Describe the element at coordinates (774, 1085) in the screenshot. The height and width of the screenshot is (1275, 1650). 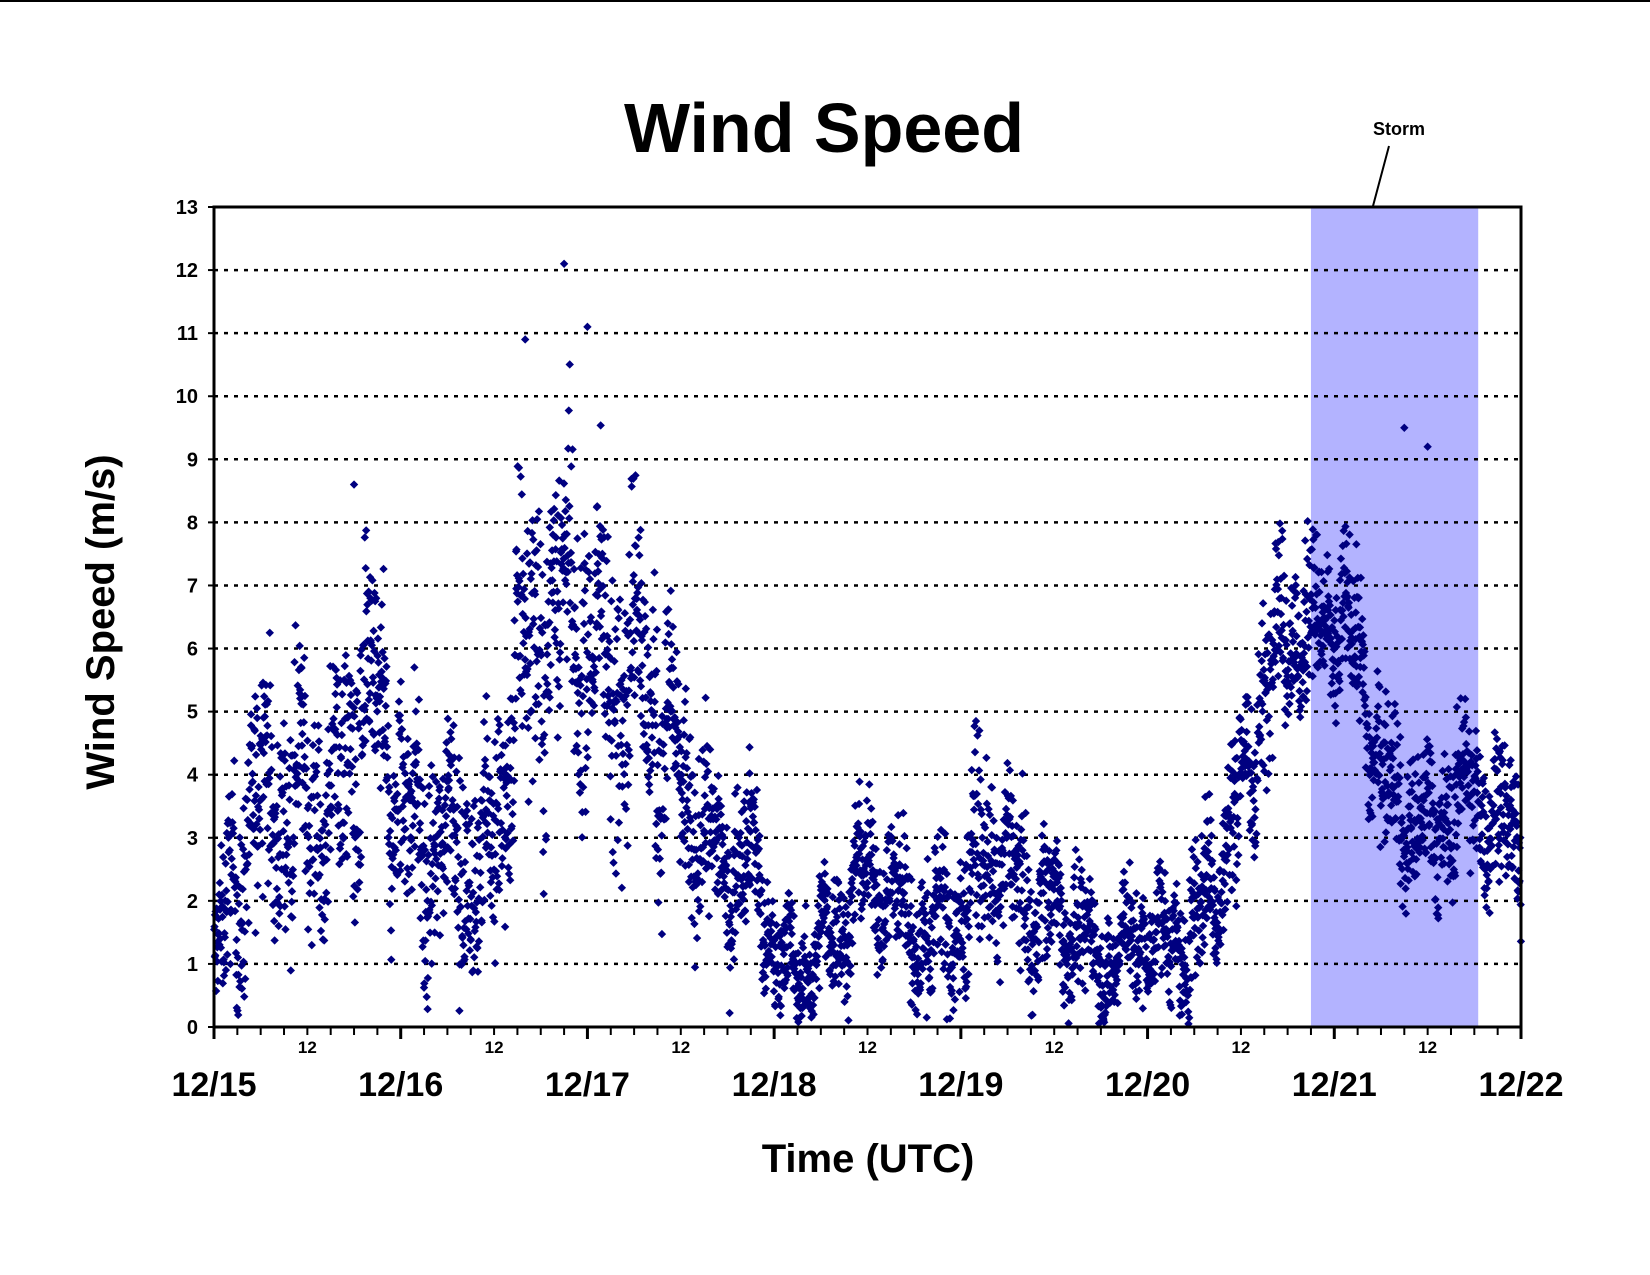
I see `x-date-tick-label: 12/18` at that location.